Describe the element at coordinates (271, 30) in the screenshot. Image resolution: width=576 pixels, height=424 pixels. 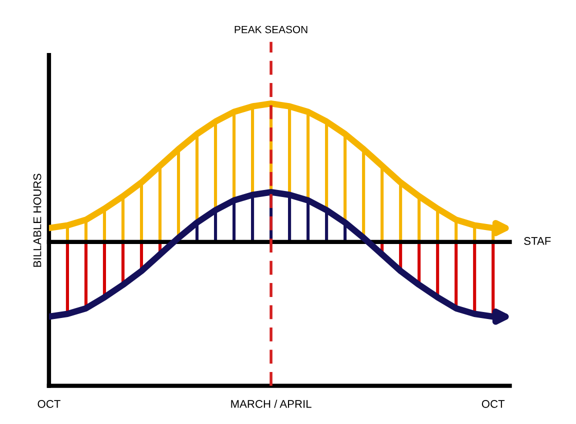
I see `ref-line-label: PEAK SEASON` at that location.